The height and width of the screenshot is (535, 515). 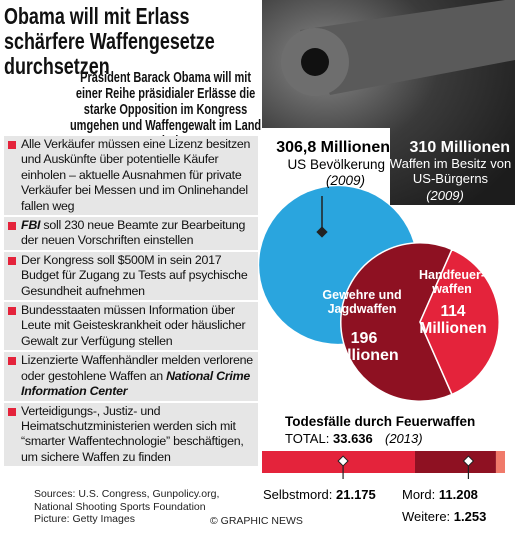 What do you see at coordinates (459, 147) in the screenshot?
I see `value-label: 310 Millionen` at bounding box center [459, 147].